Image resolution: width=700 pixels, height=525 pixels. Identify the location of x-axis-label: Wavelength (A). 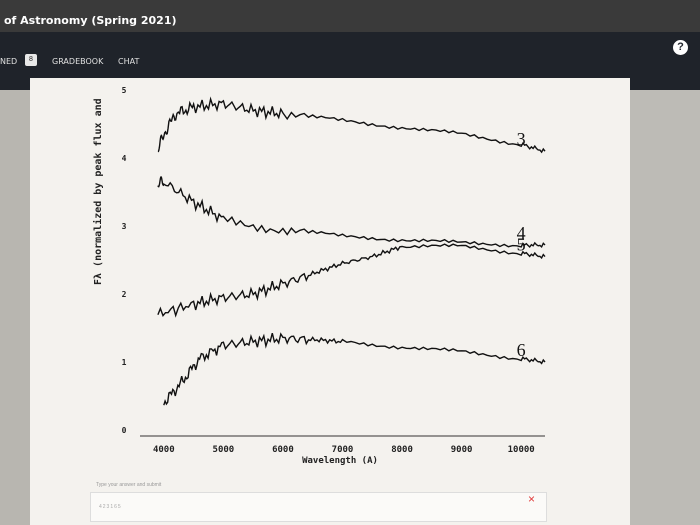
(340, 461).